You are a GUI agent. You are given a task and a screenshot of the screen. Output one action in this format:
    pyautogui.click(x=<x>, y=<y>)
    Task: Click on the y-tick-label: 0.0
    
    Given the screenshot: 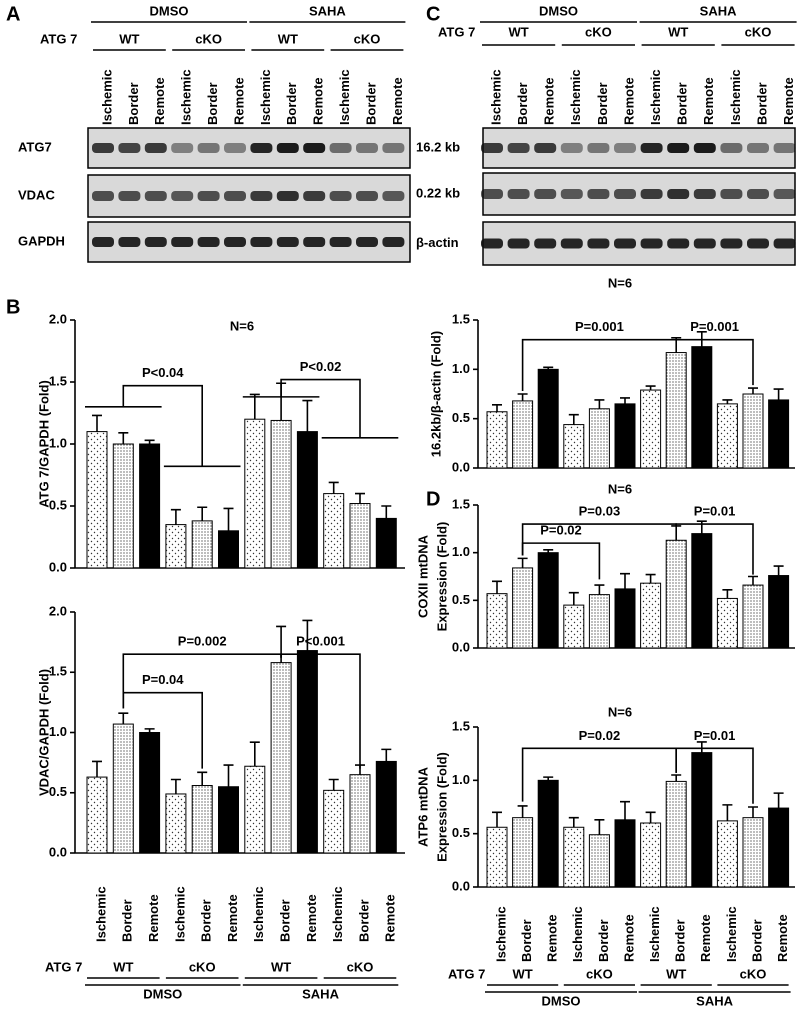 What is the action you would take?
    pyautogui.click(x=461, y=885)
    